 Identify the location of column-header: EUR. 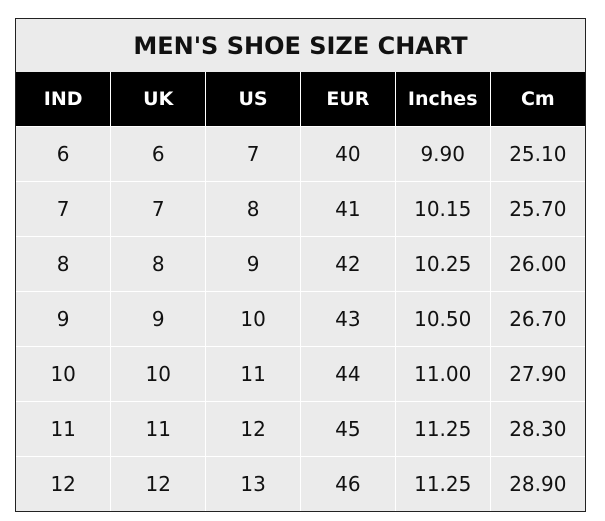
(347, 99).